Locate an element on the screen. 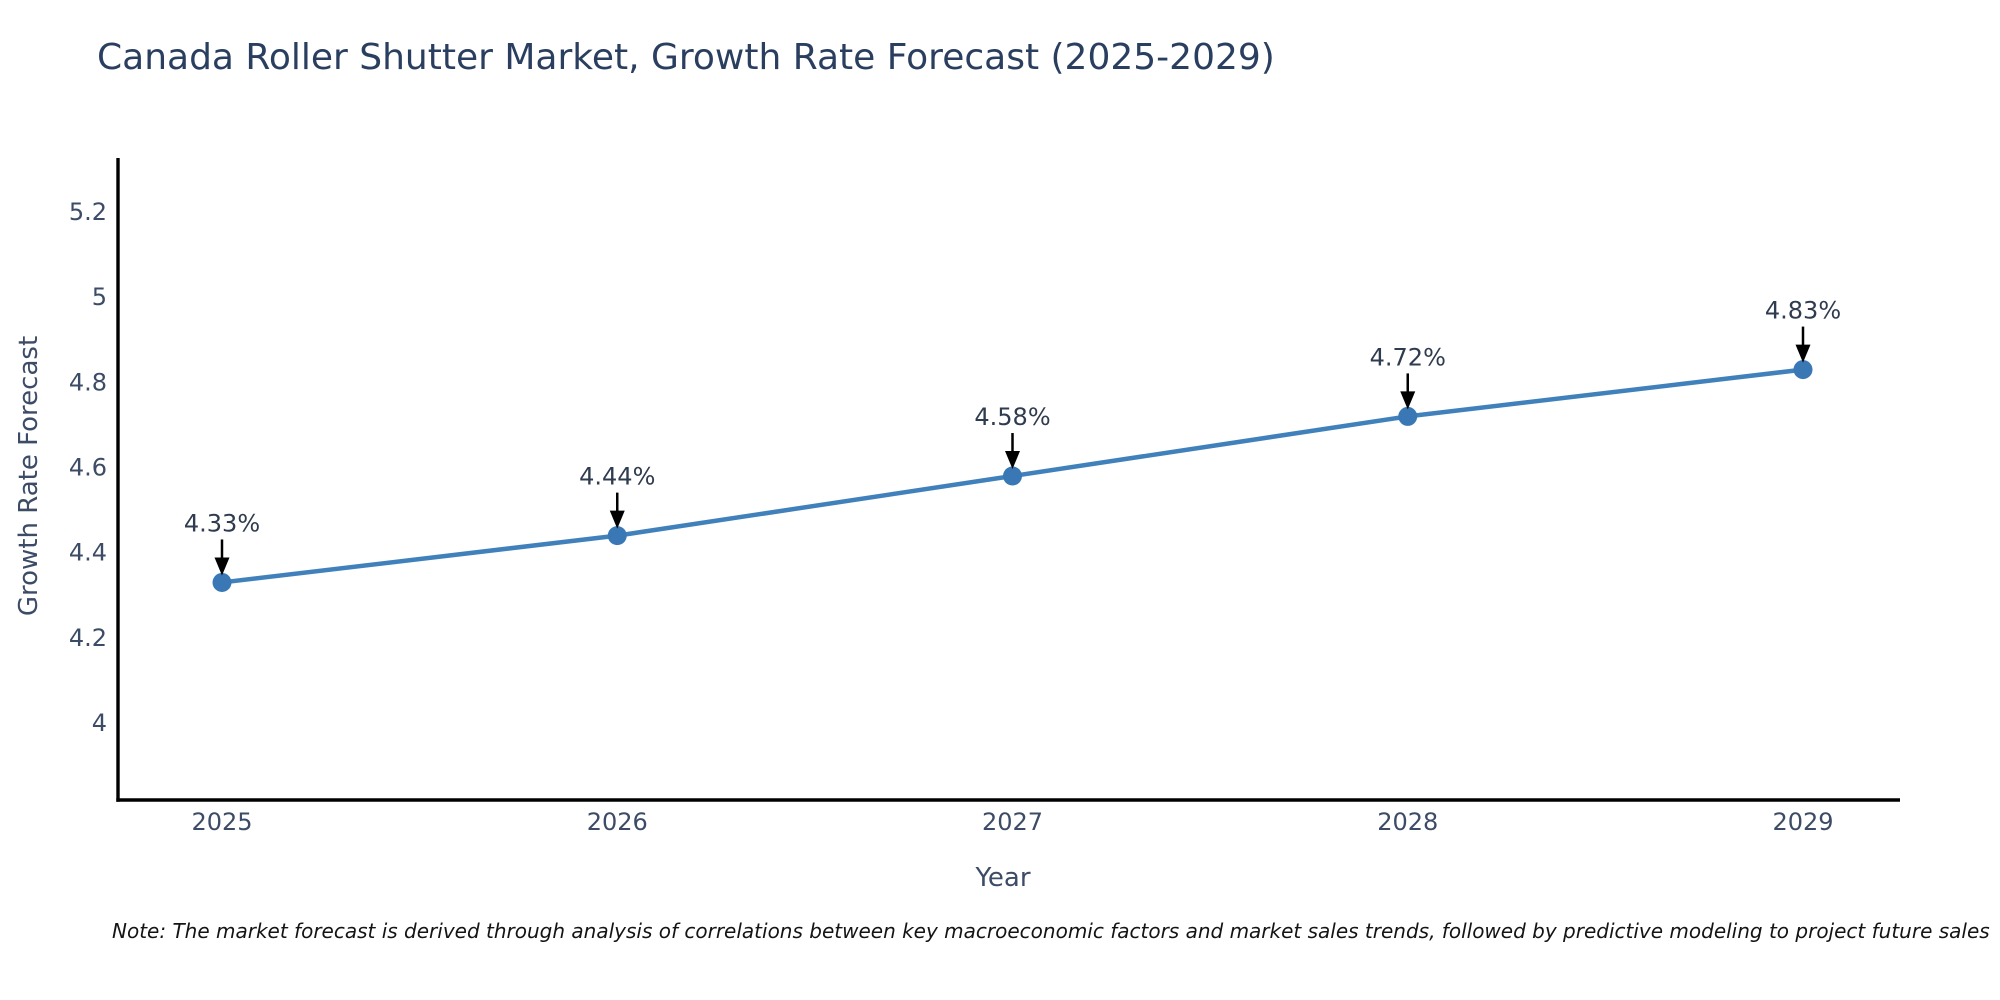 Image resolution: width=2000 pixels, height=1000 pixels. data-point-label: 4.33% is located at coordinates (222, 523).